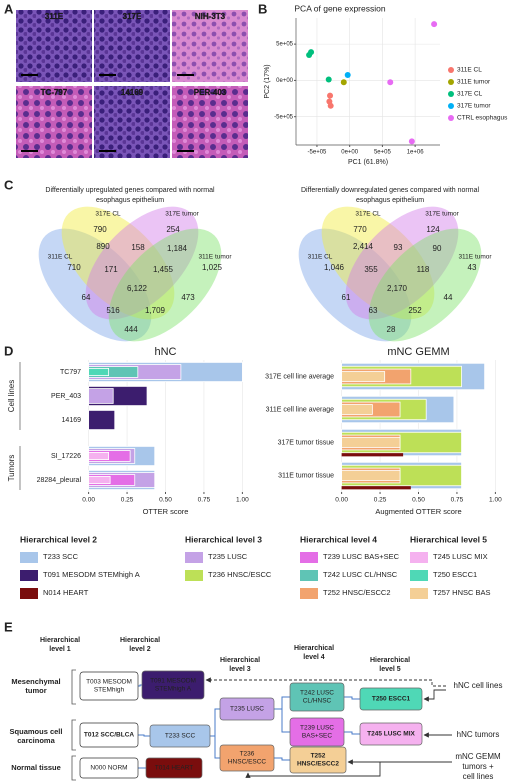 This screenshot has height=783, width=520. I want to click on y-tick-label: 0e+00, so click(285, 81).